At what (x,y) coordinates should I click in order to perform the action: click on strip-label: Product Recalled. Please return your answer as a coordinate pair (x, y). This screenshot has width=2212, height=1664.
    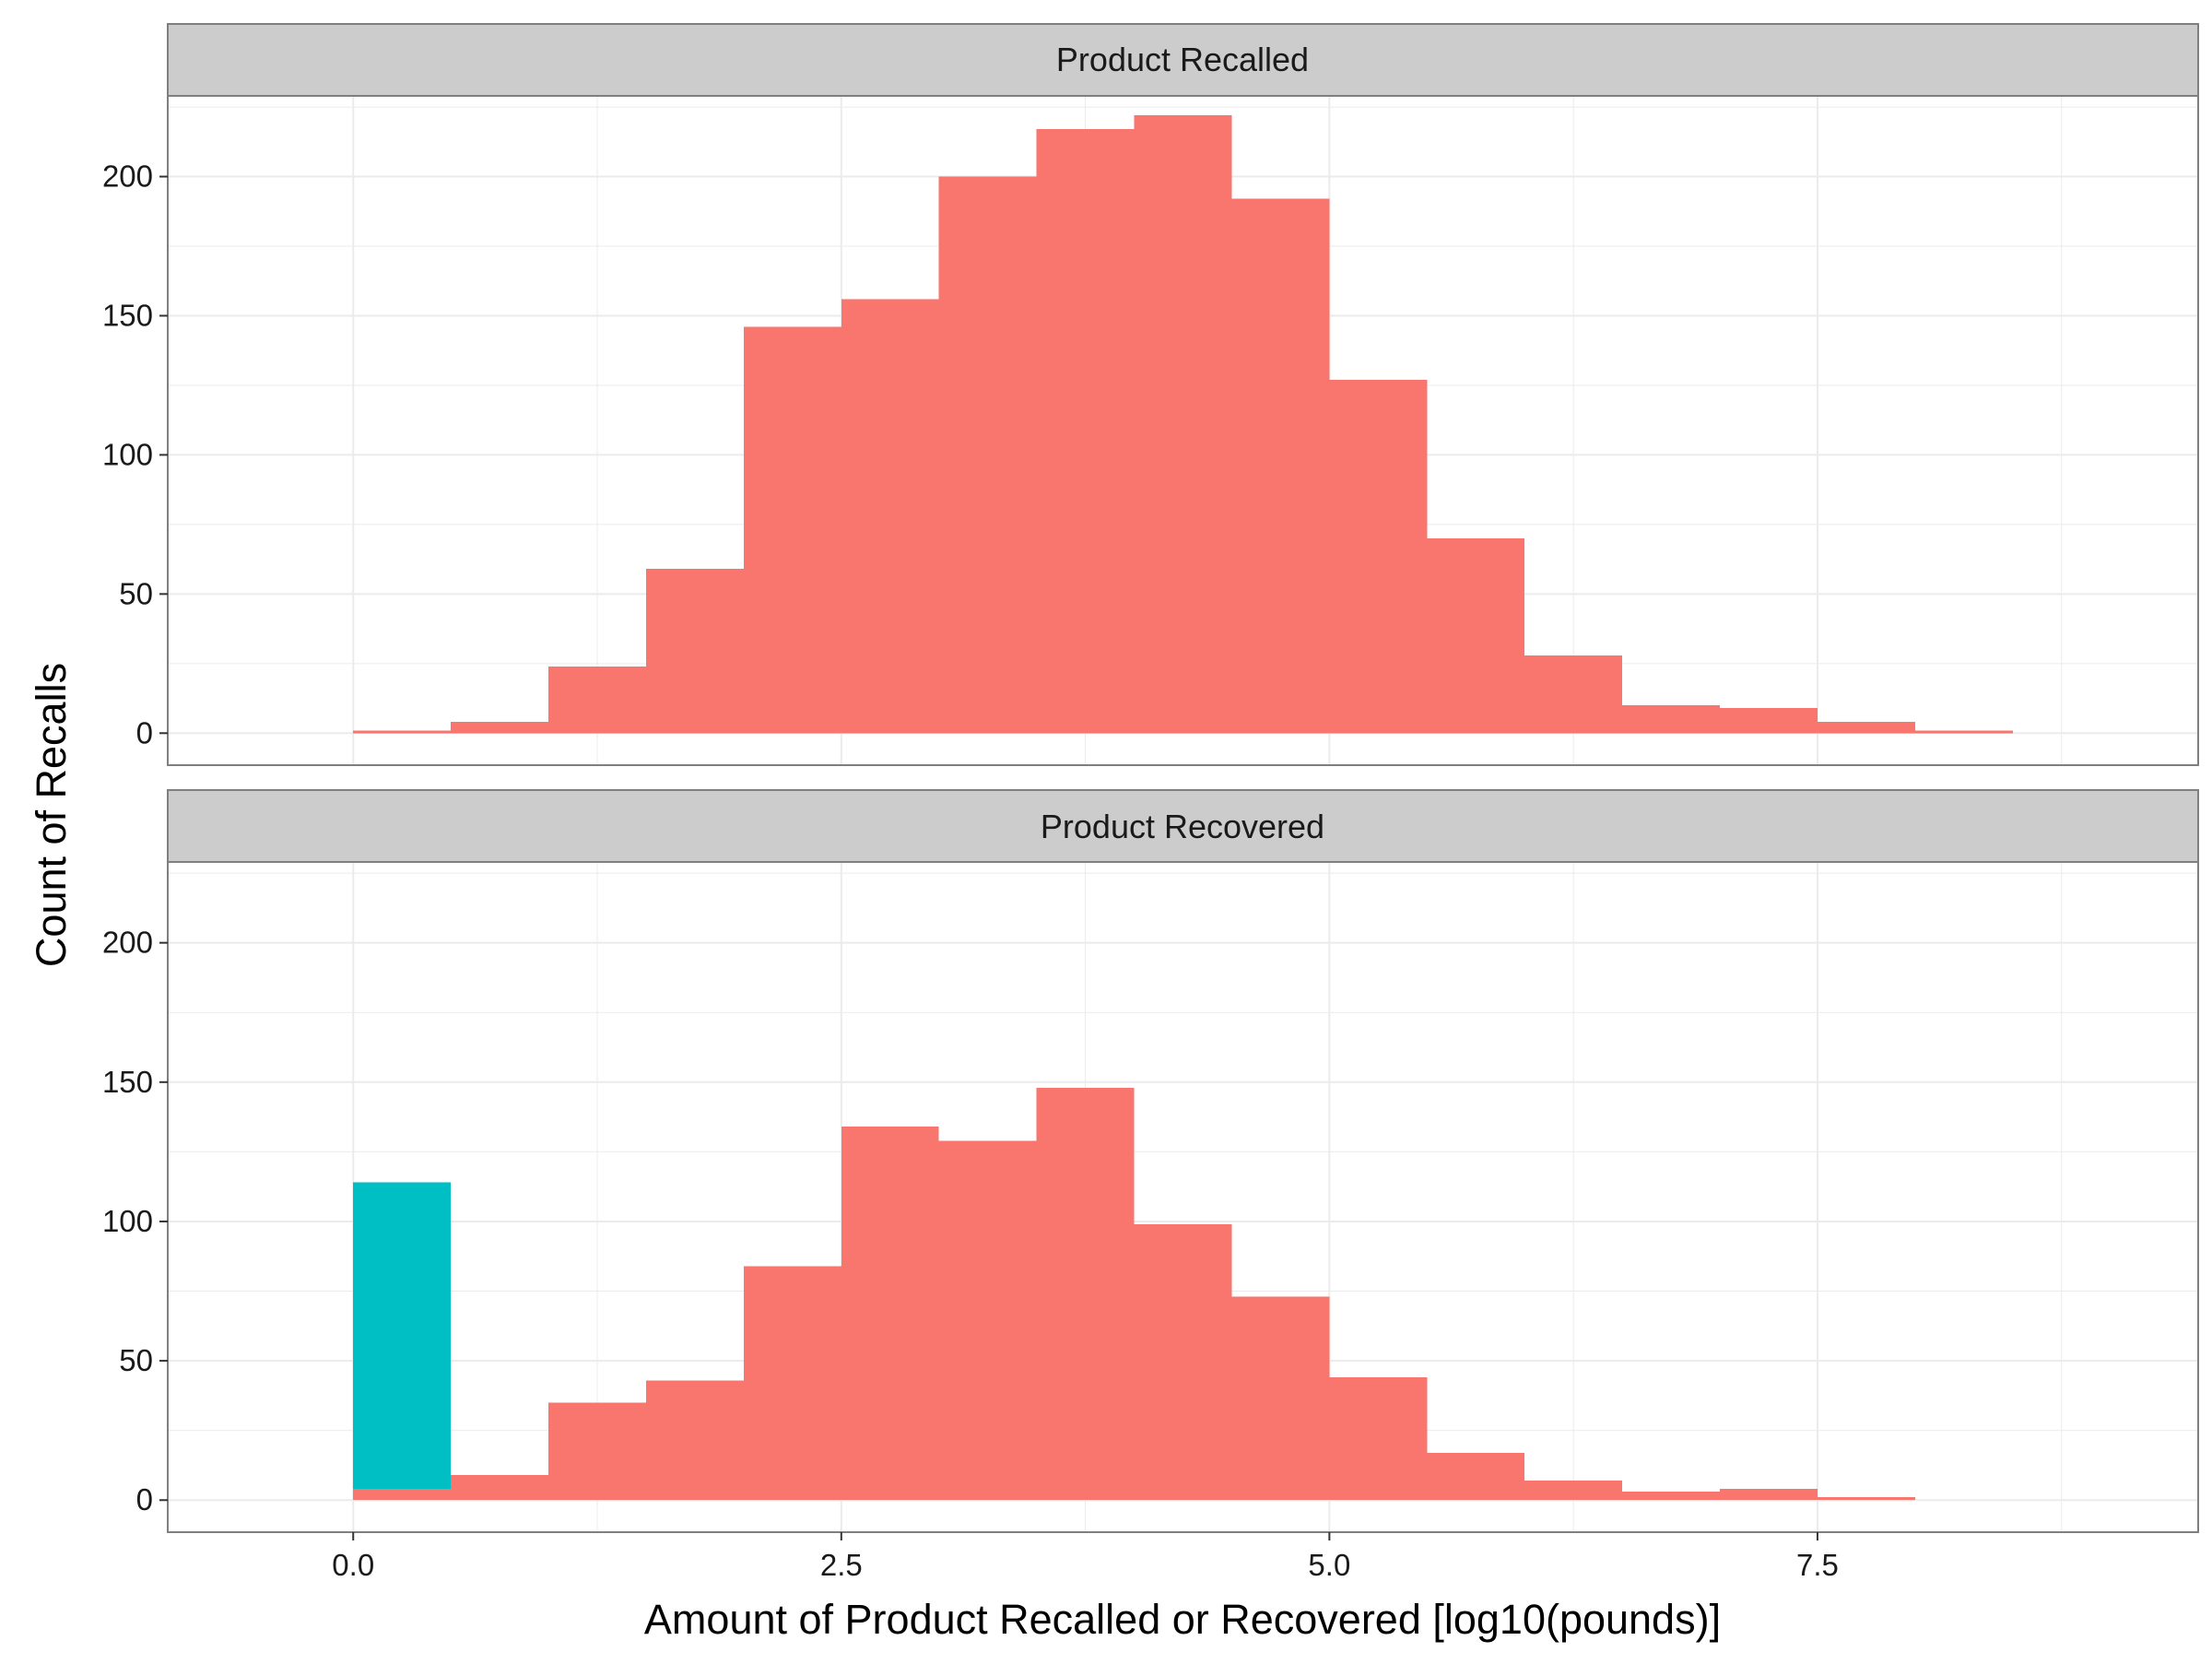
    Looking at the image, I should click on (1182, 59).